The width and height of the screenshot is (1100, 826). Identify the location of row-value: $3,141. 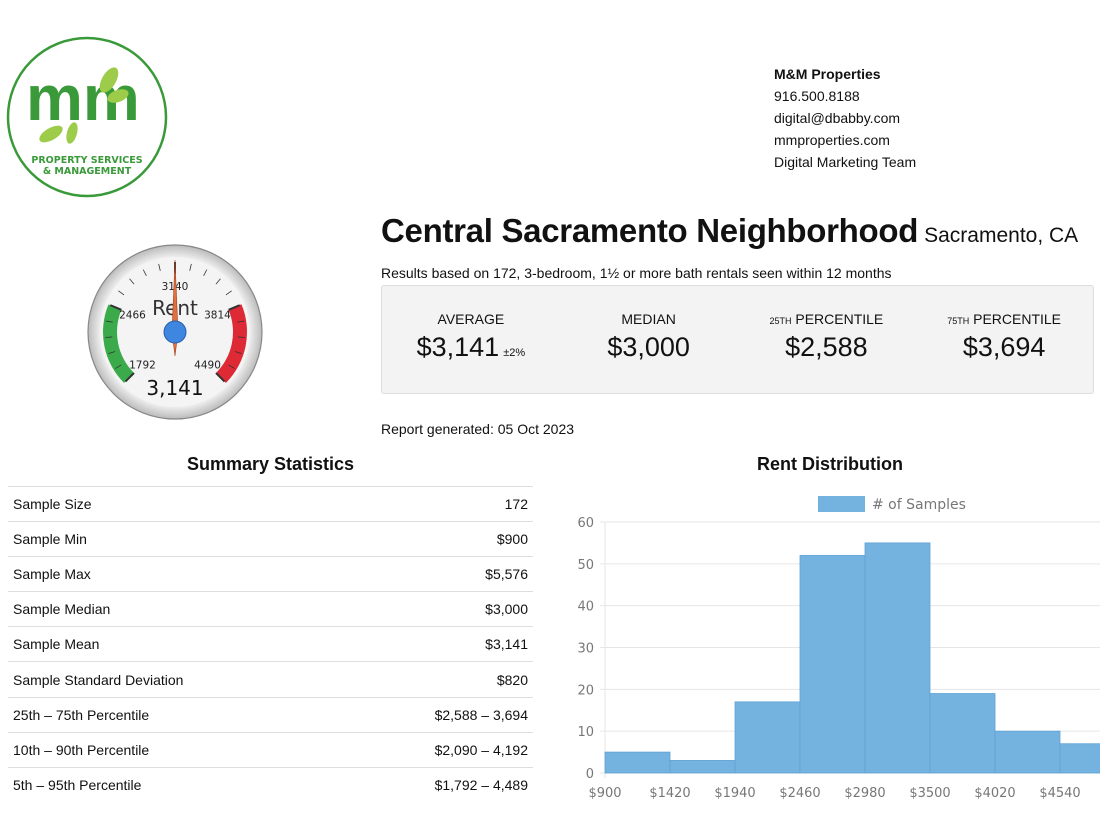
(437, 644).